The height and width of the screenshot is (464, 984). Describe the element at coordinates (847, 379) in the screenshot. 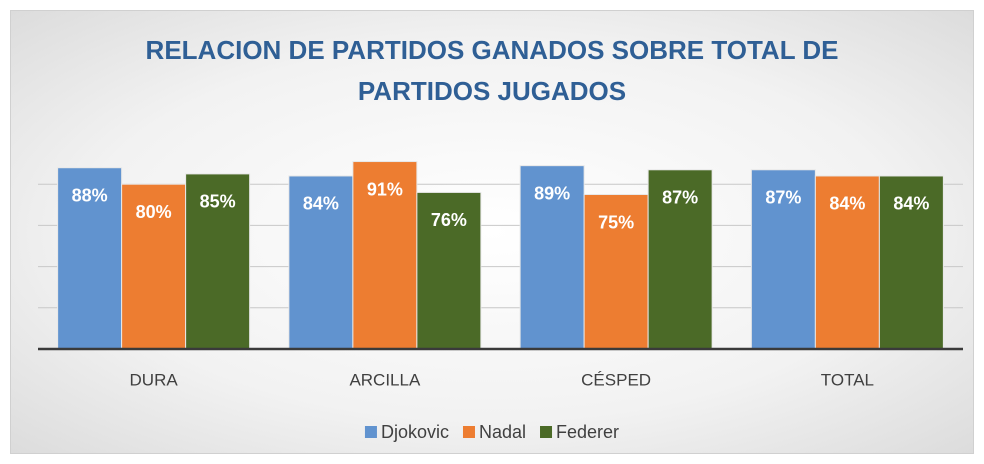

I see `x-tick-label: TOTAL` at that location.